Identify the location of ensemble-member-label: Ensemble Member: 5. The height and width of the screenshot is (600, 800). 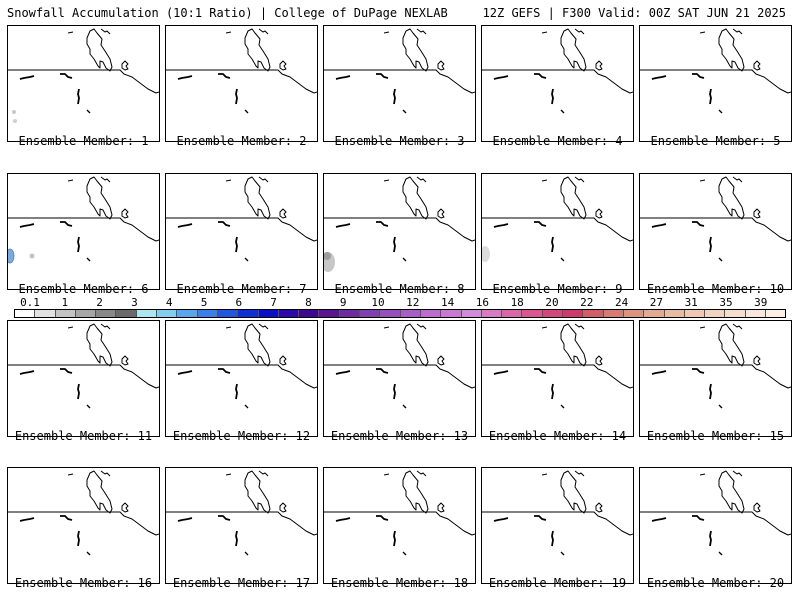
(715, 141).